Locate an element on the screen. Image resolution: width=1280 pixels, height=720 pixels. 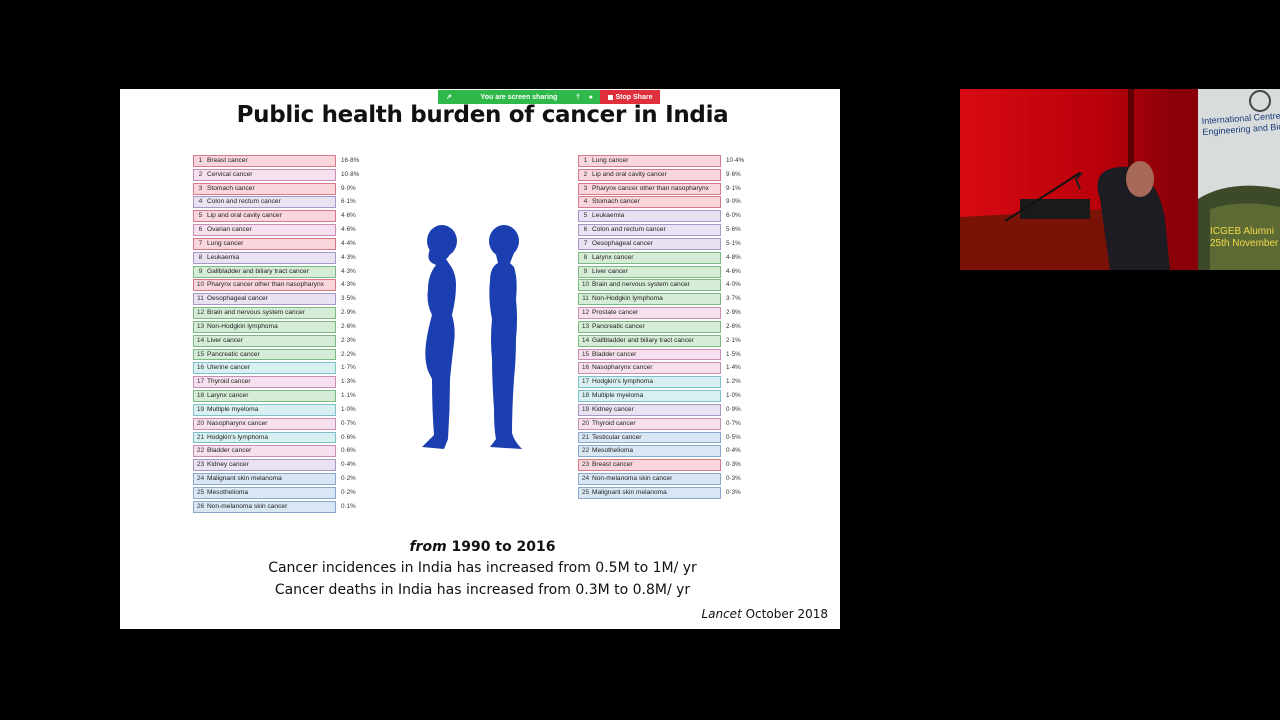
sharing-status: ↗ You are screen sharing † ● is located at coordinates (519, 97).